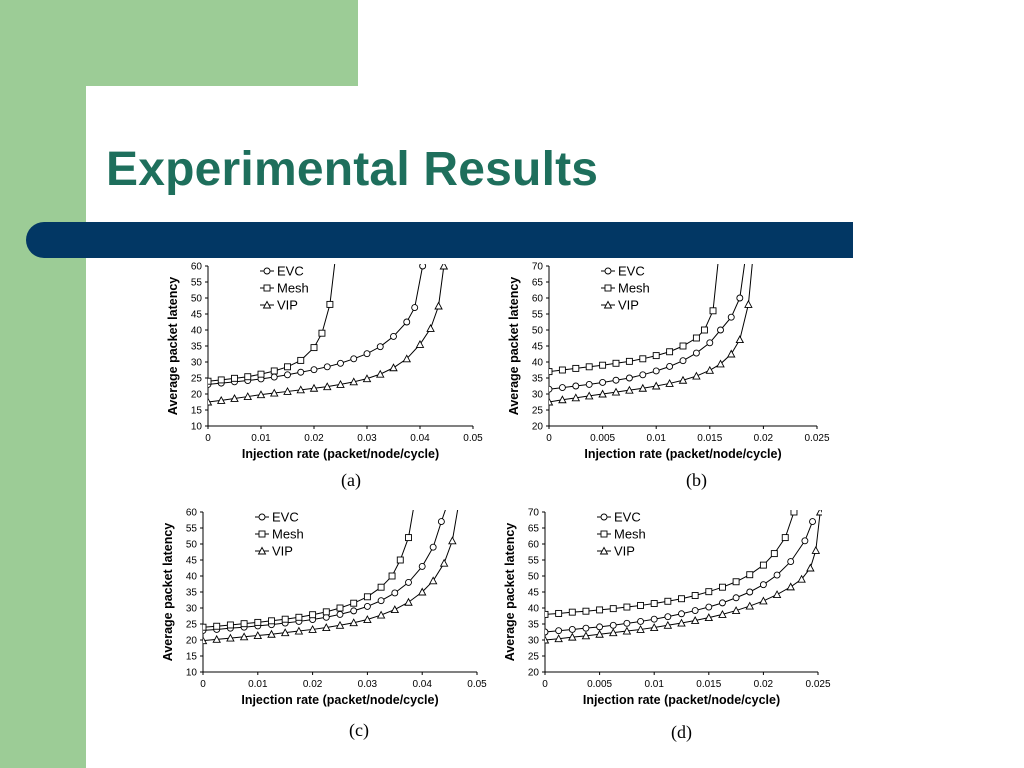  What do you see at coordinates (282, 551) in the screenshot?
I see `legend-label-vip: VIP` at bounding box center [282, 551].